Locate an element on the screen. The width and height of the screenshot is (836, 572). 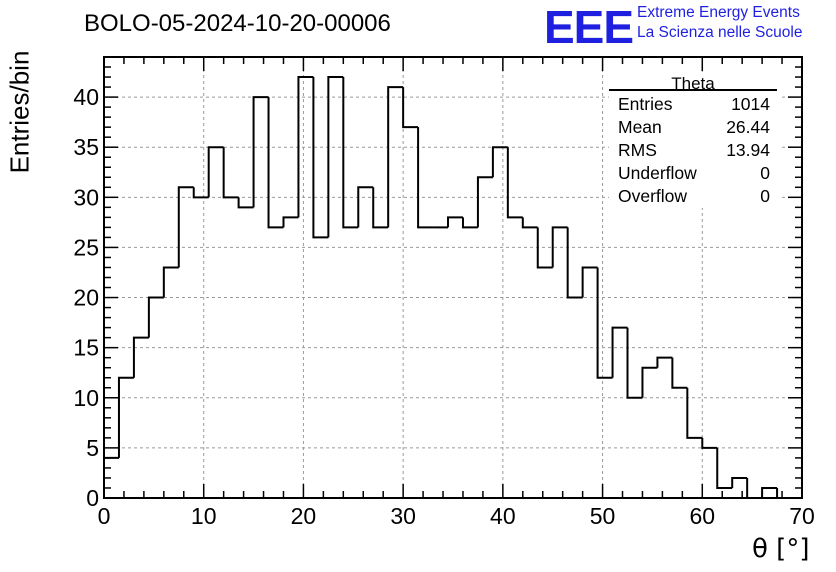
y-tick-label: 10 is located at coordinates (86, 398).